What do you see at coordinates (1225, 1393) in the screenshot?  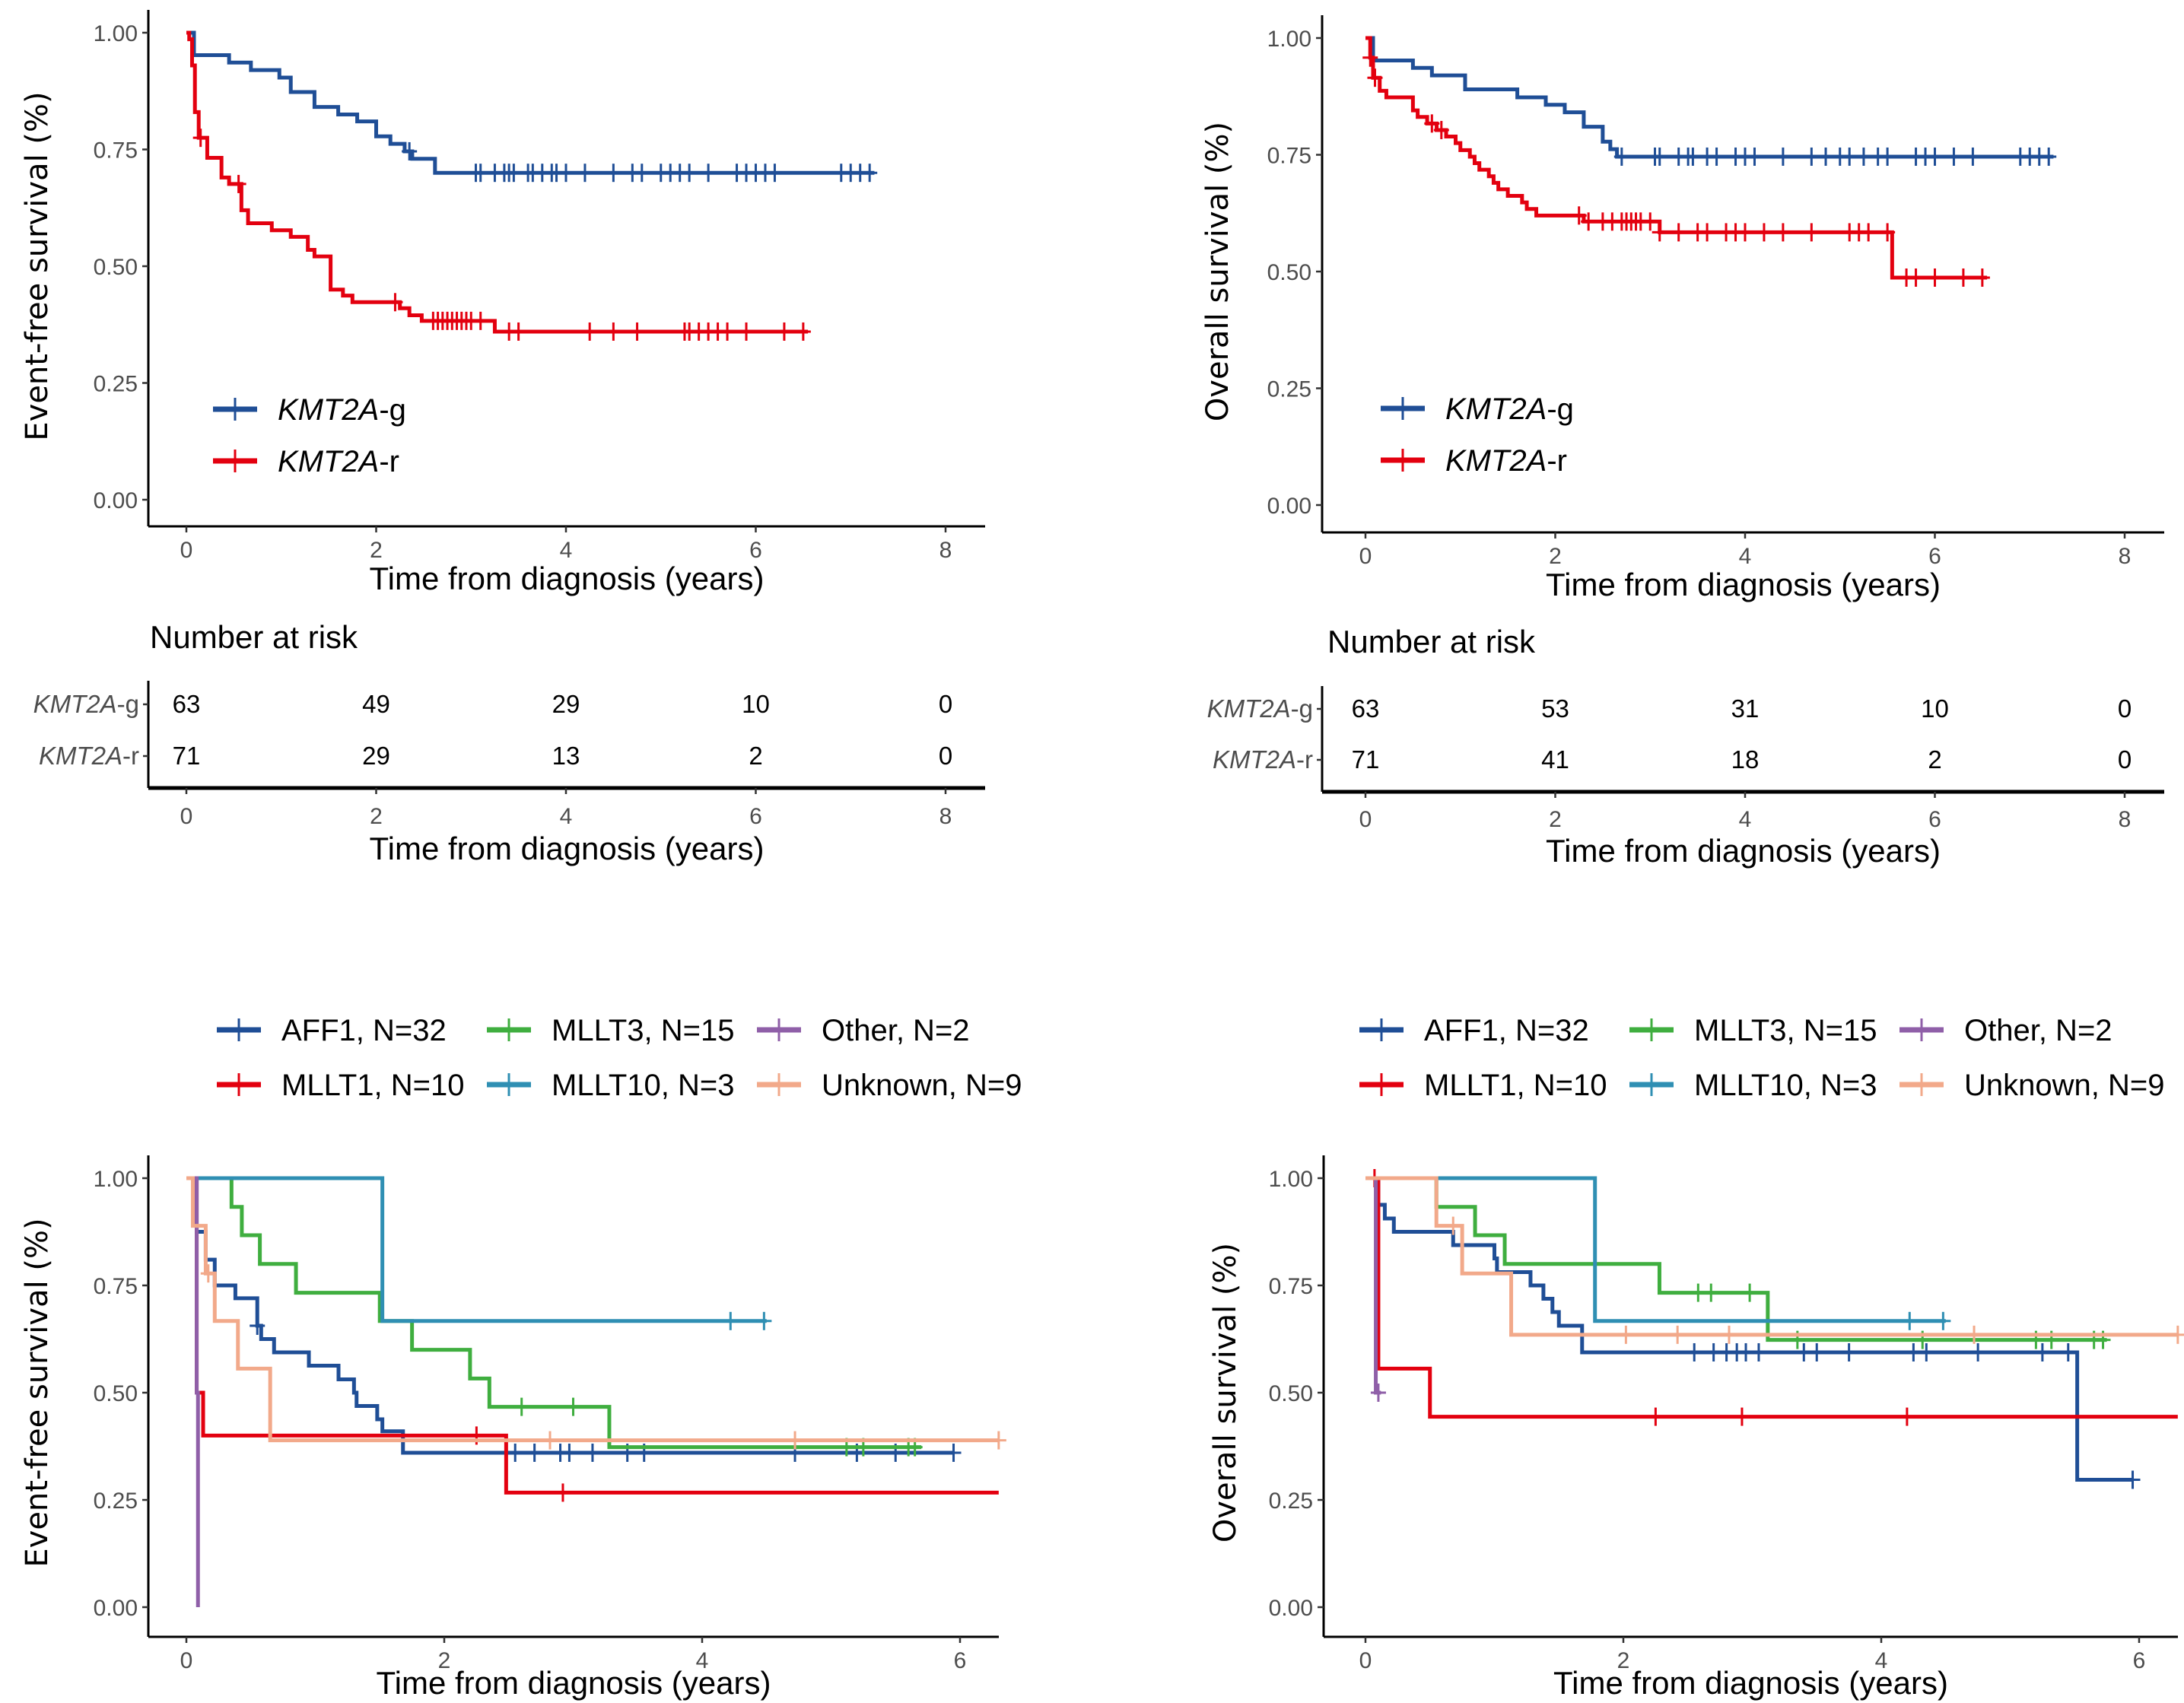 I see `y-axis-title: Overall survival (%)` at bounding box center [1225, 1393].